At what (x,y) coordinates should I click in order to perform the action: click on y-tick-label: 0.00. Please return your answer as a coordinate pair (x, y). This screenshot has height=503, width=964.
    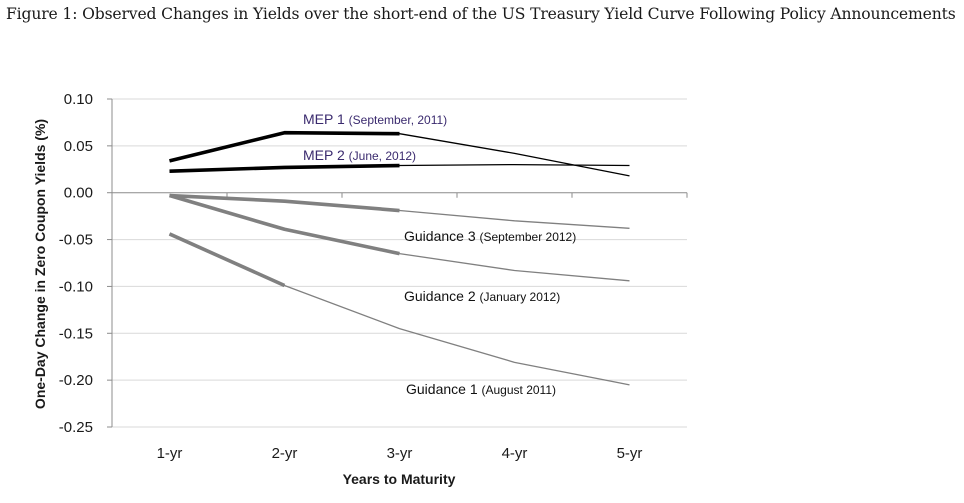
    Looking at the image, I should click on (78, 193).